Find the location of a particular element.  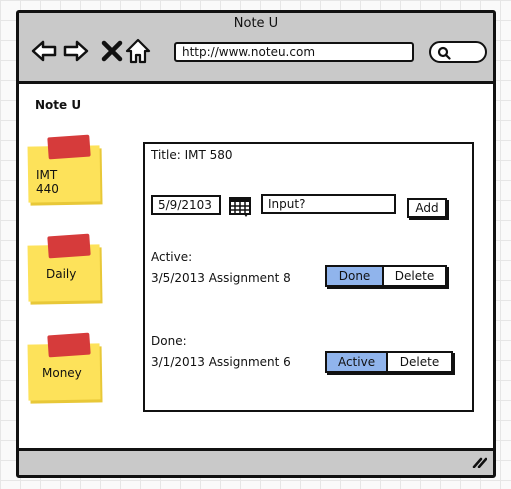

done-button: Done is located at coordinates (356, 276).